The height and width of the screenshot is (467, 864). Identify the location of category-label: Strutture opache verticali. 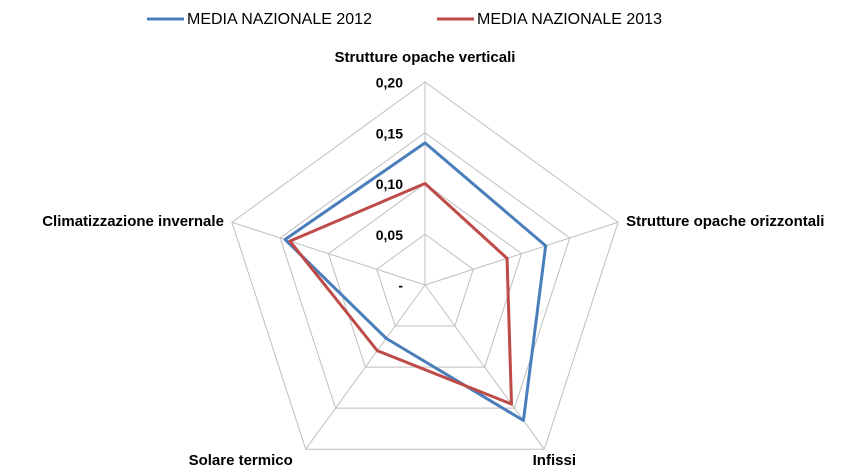
(425, 57).